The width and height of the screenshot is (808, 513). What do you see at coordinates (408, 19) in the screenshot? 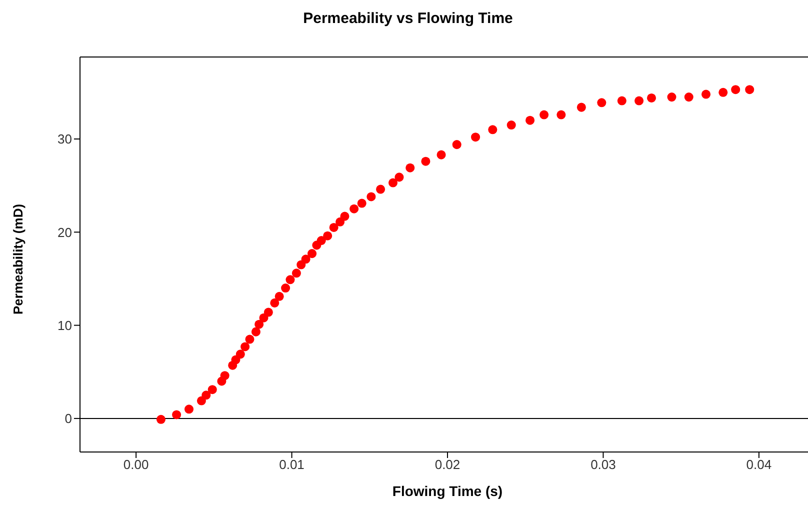
I see `chart-title: Permeability vs Flowing Time` at bounding box center [408, 19].